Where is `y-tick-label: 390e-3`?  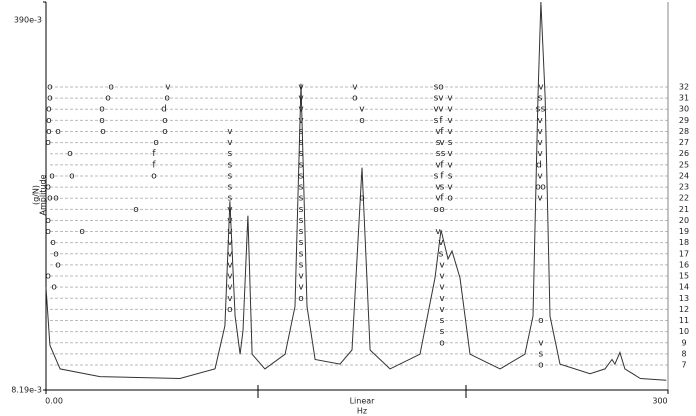 y-tick-label: 390e-3 is located at coordinates (28, 20).